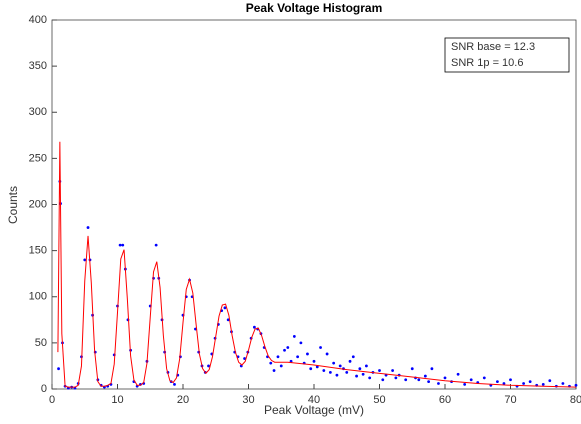  What do you see at coordinates (38, 20) in the screenshot?
I see `y-tick-label: 400` at bounding box center [38, 20].